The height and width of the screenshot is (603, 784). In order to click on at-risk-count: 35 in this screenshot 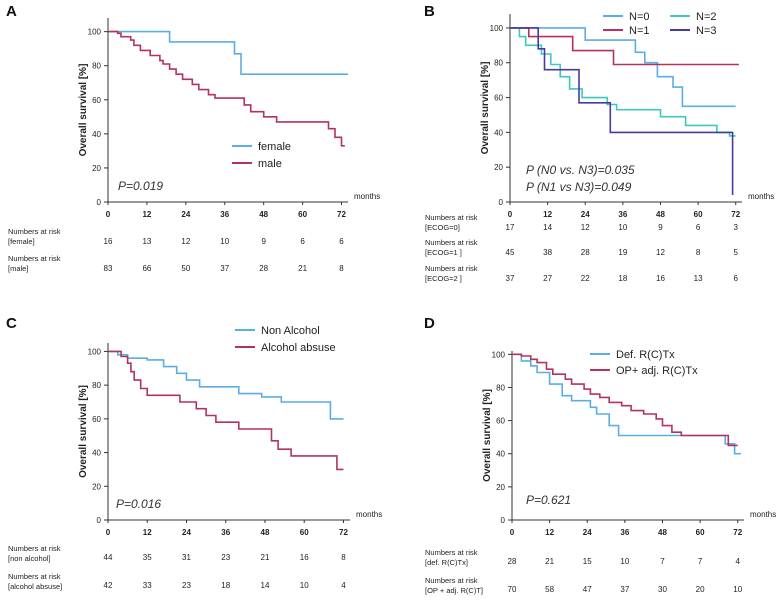, I will do `click(147, 557)`.